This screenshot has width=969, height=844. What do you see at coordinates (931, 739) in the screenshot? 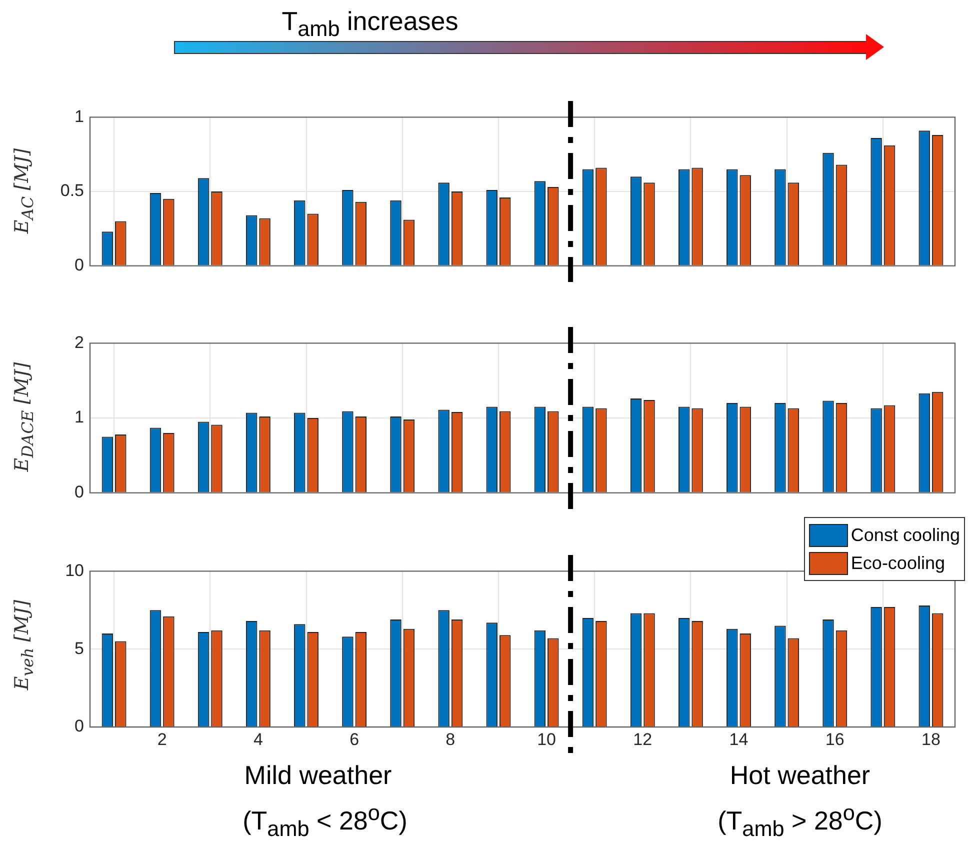
I see `x-tick-label: 18` at bounding box center [931, 739].